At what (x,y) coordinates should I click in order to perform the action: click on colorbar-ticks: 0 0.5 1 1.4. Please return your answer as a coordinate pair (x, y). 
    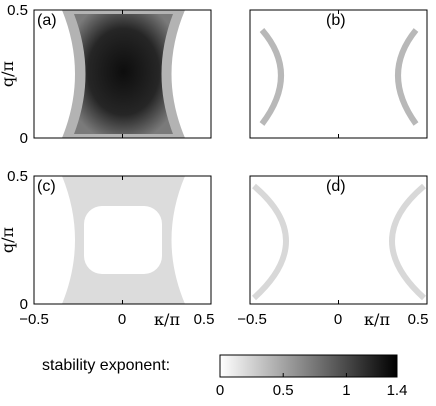
    Looking at the image, I should click on (312, 386).